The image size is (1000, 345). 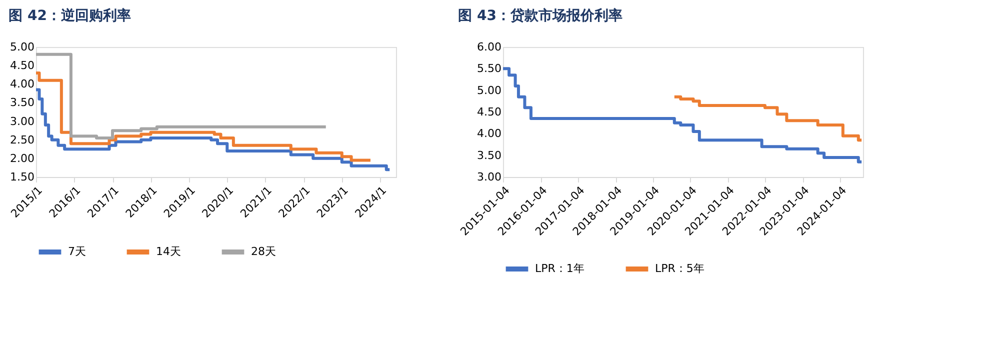 I want to click on y-tick-label: 6.00, so click(x=489, y=47).